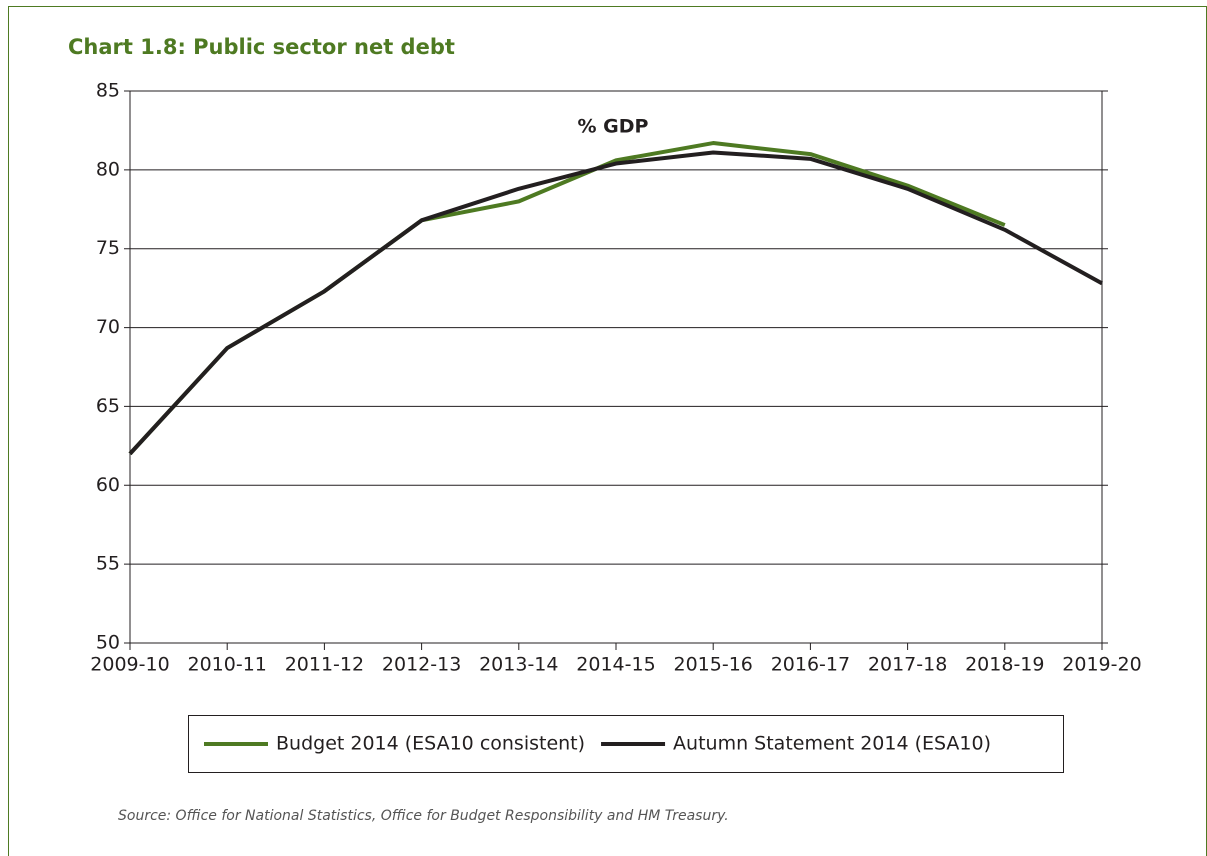 This screenshot has width=1207, height=856. What do you see at coordinates (832, 744) in the screenshot?
I see `legend-label: Autumn Statement 2014 (ESA10)` at bounding box center [832, 744].